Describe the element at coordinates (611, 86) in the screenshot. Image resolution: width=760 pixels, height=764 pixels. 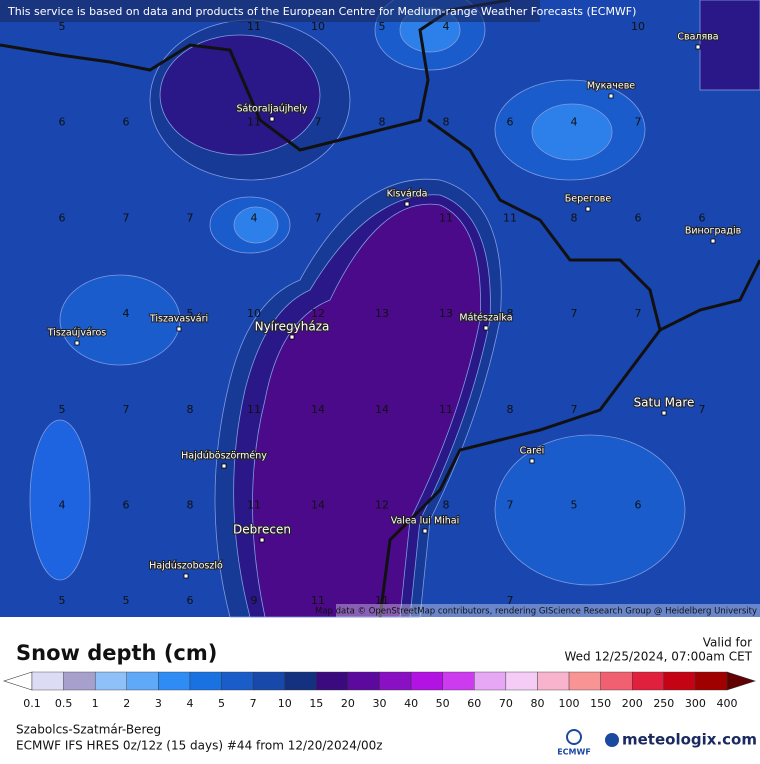
I see `city-label: Мукачеве` at that location.